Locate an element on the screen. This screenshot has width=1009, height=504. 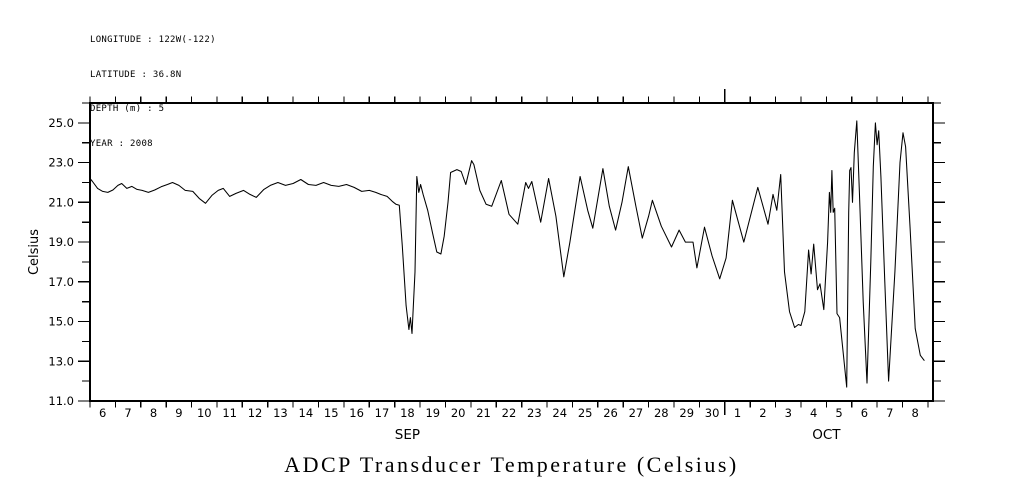
day-tick-label: 9 is located at coordinates (178, 413).